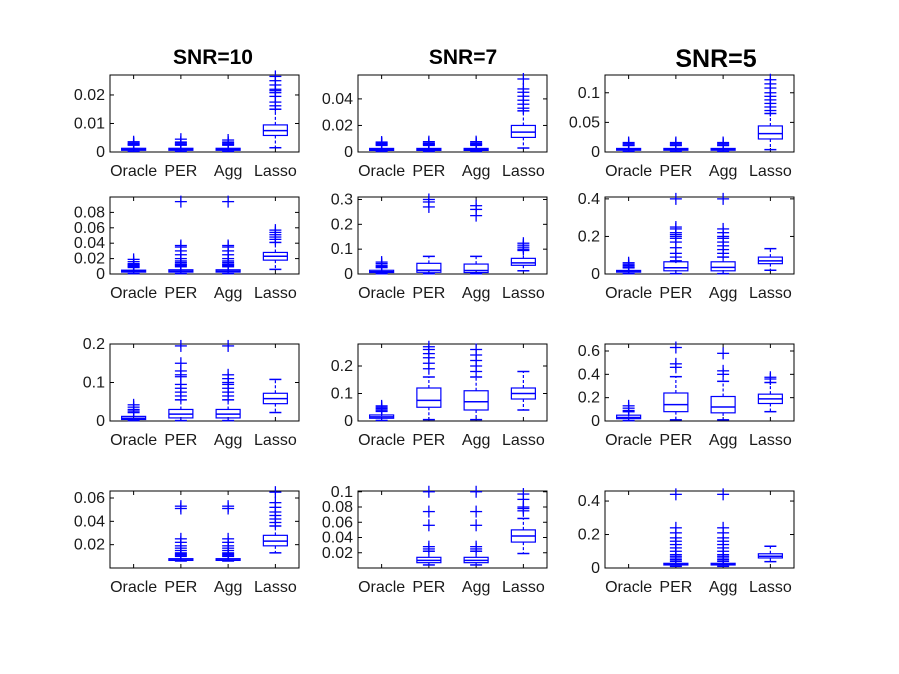 The width and height of the screenshot is (899, 674). Describe the element at coordinates (187, 248) in the screenshot. I see `panel-r1-c0: 00.020.040.060.08 Oracle PER Agg Lasso` at that location.